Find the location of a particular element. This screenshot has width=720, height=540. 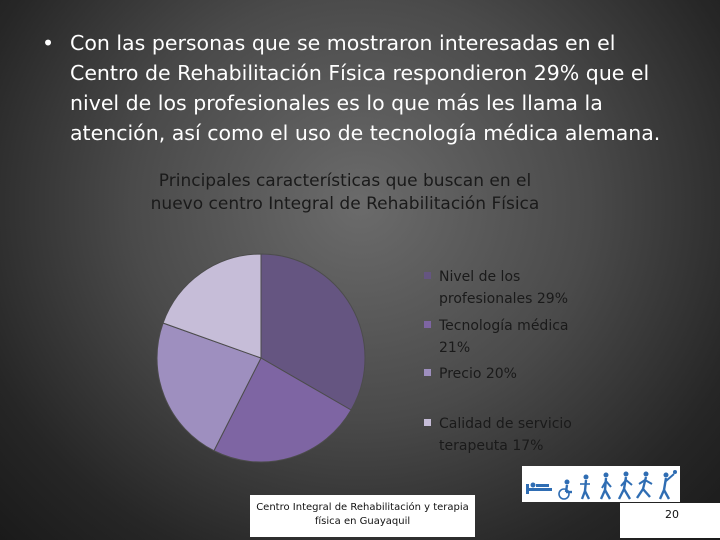

rehabilitation-logo is located at coordinates (601, 484).